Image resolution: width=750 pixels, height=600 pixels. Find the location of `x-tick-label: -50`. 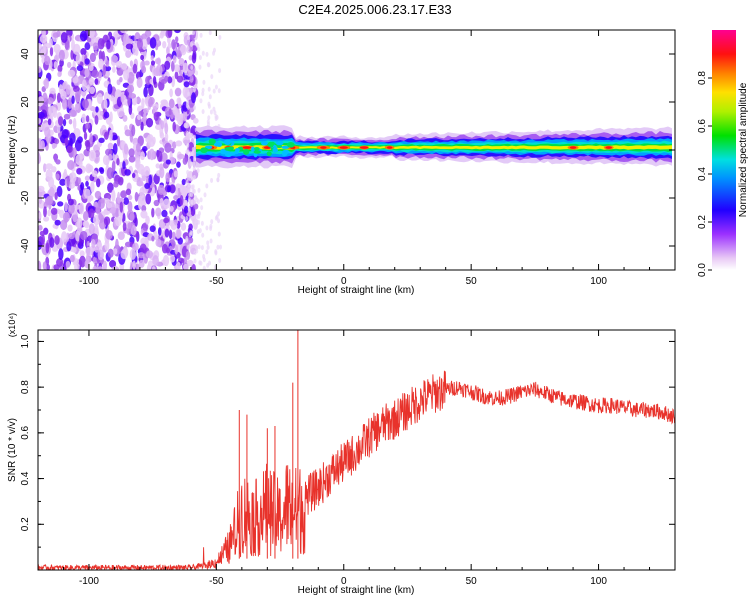

x-tick-label: -50 is located at coordinates (216, 581).